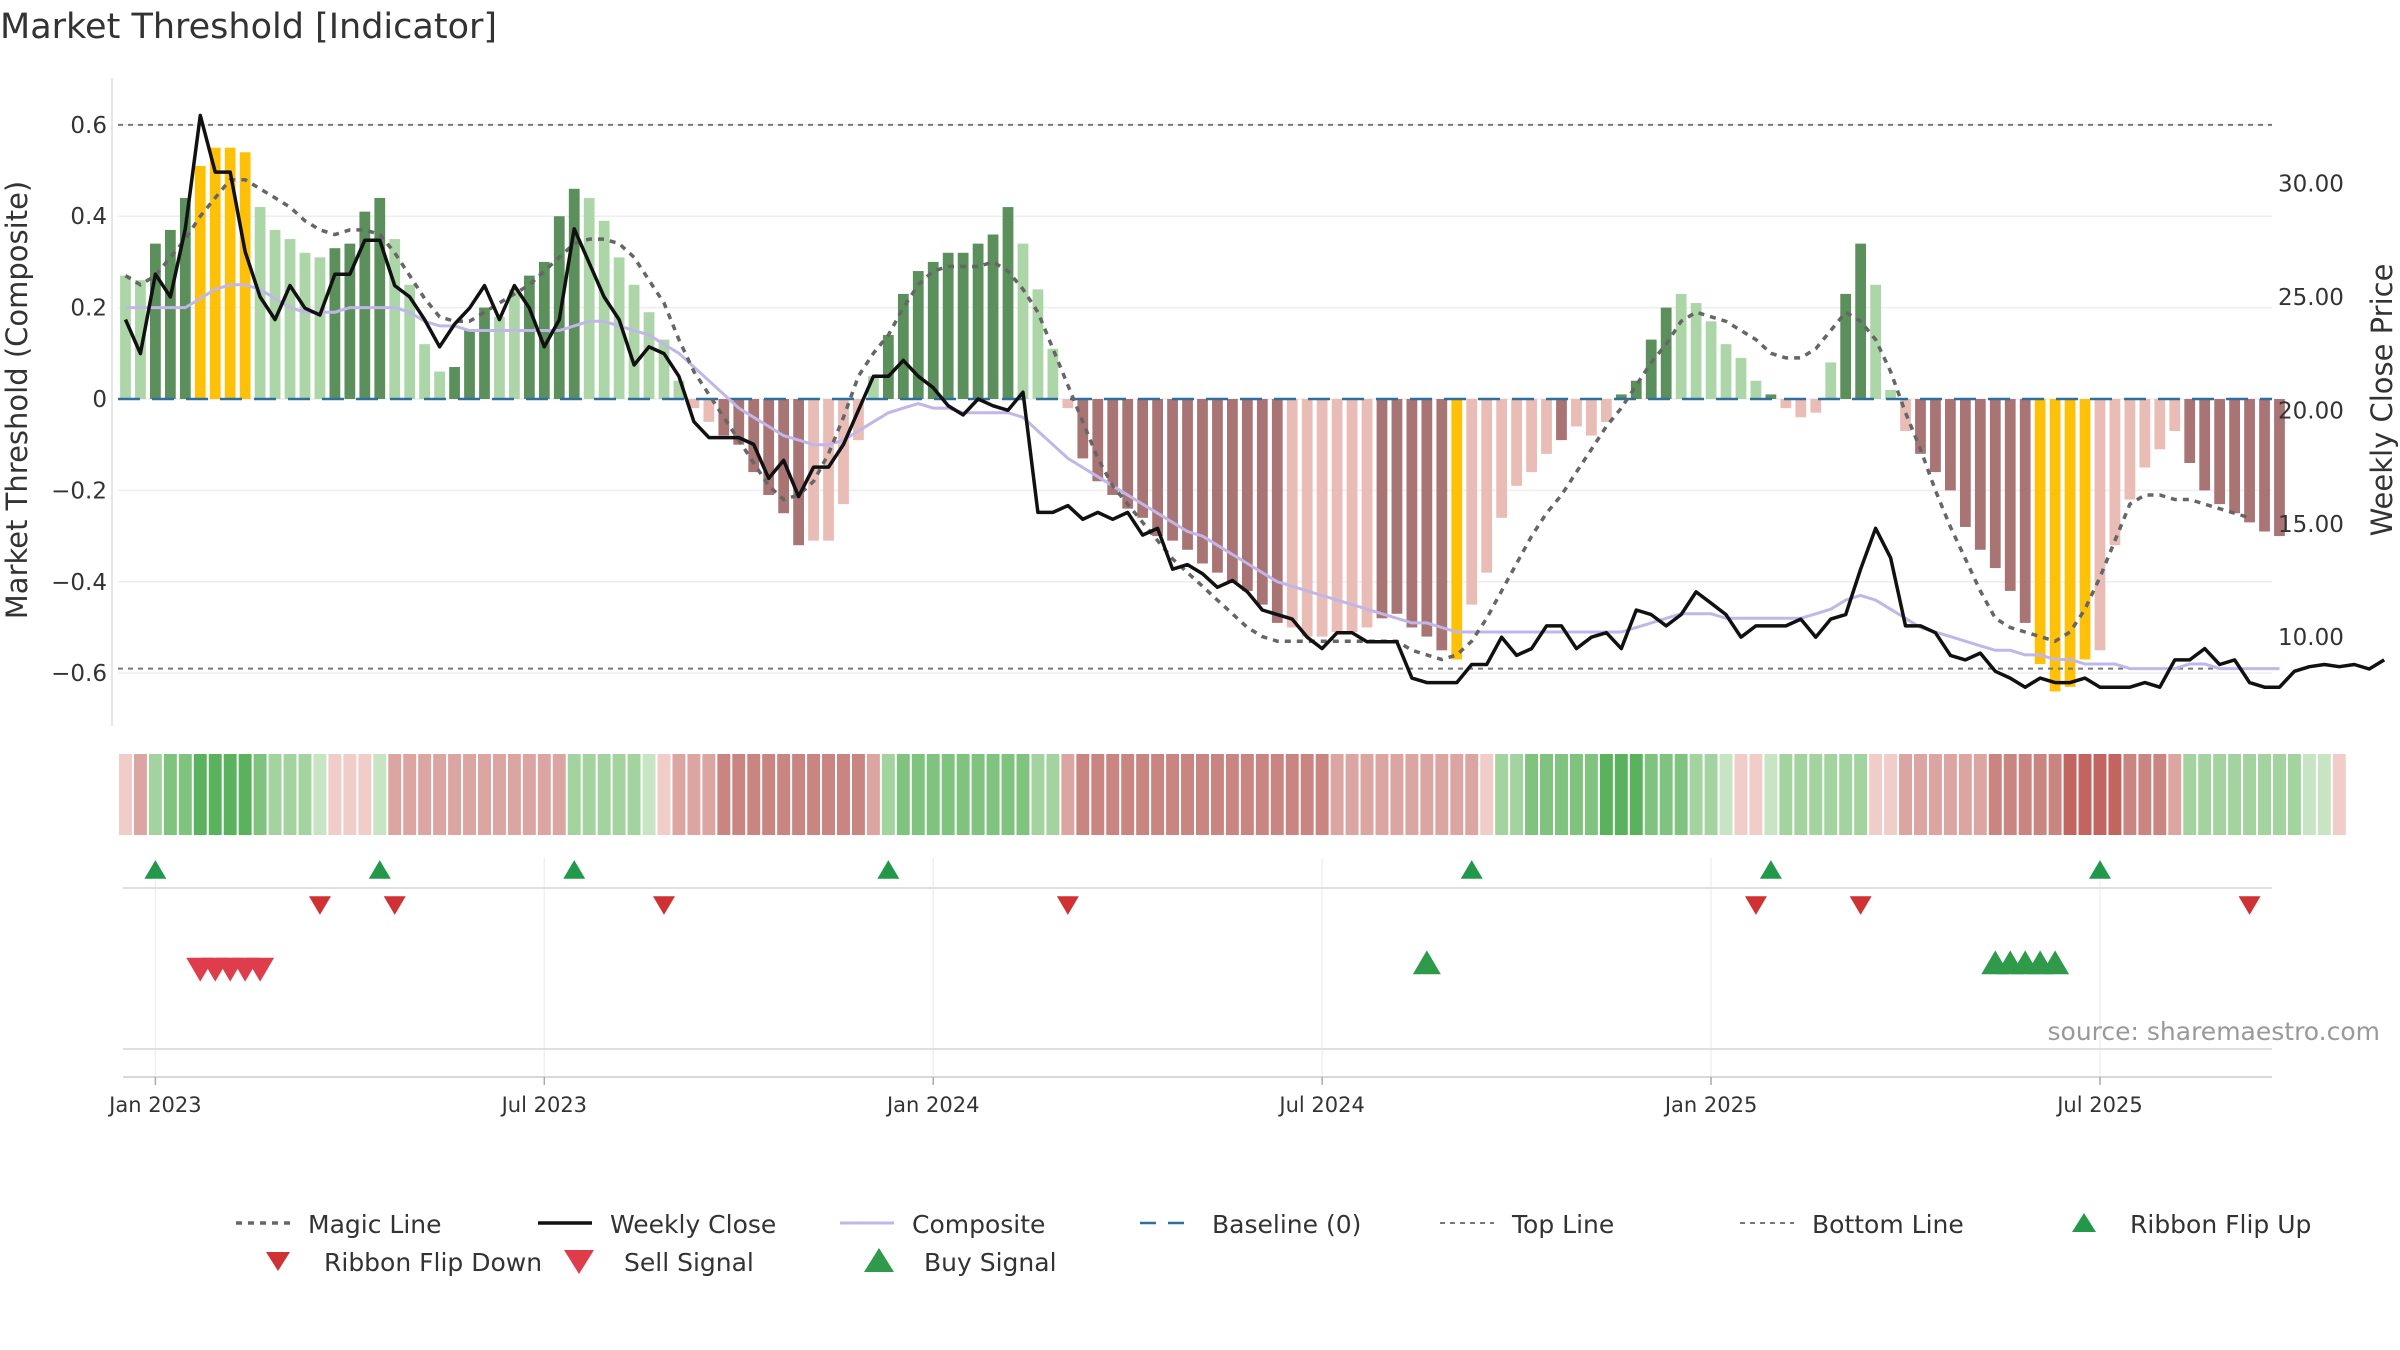 The width and height of the screenshot is (2400, 1350). What do you see at coordinates (960, 1262) in the screenshot?
I see `legend-item-buy: Buy Signal` at bounding box center [960, 1262].